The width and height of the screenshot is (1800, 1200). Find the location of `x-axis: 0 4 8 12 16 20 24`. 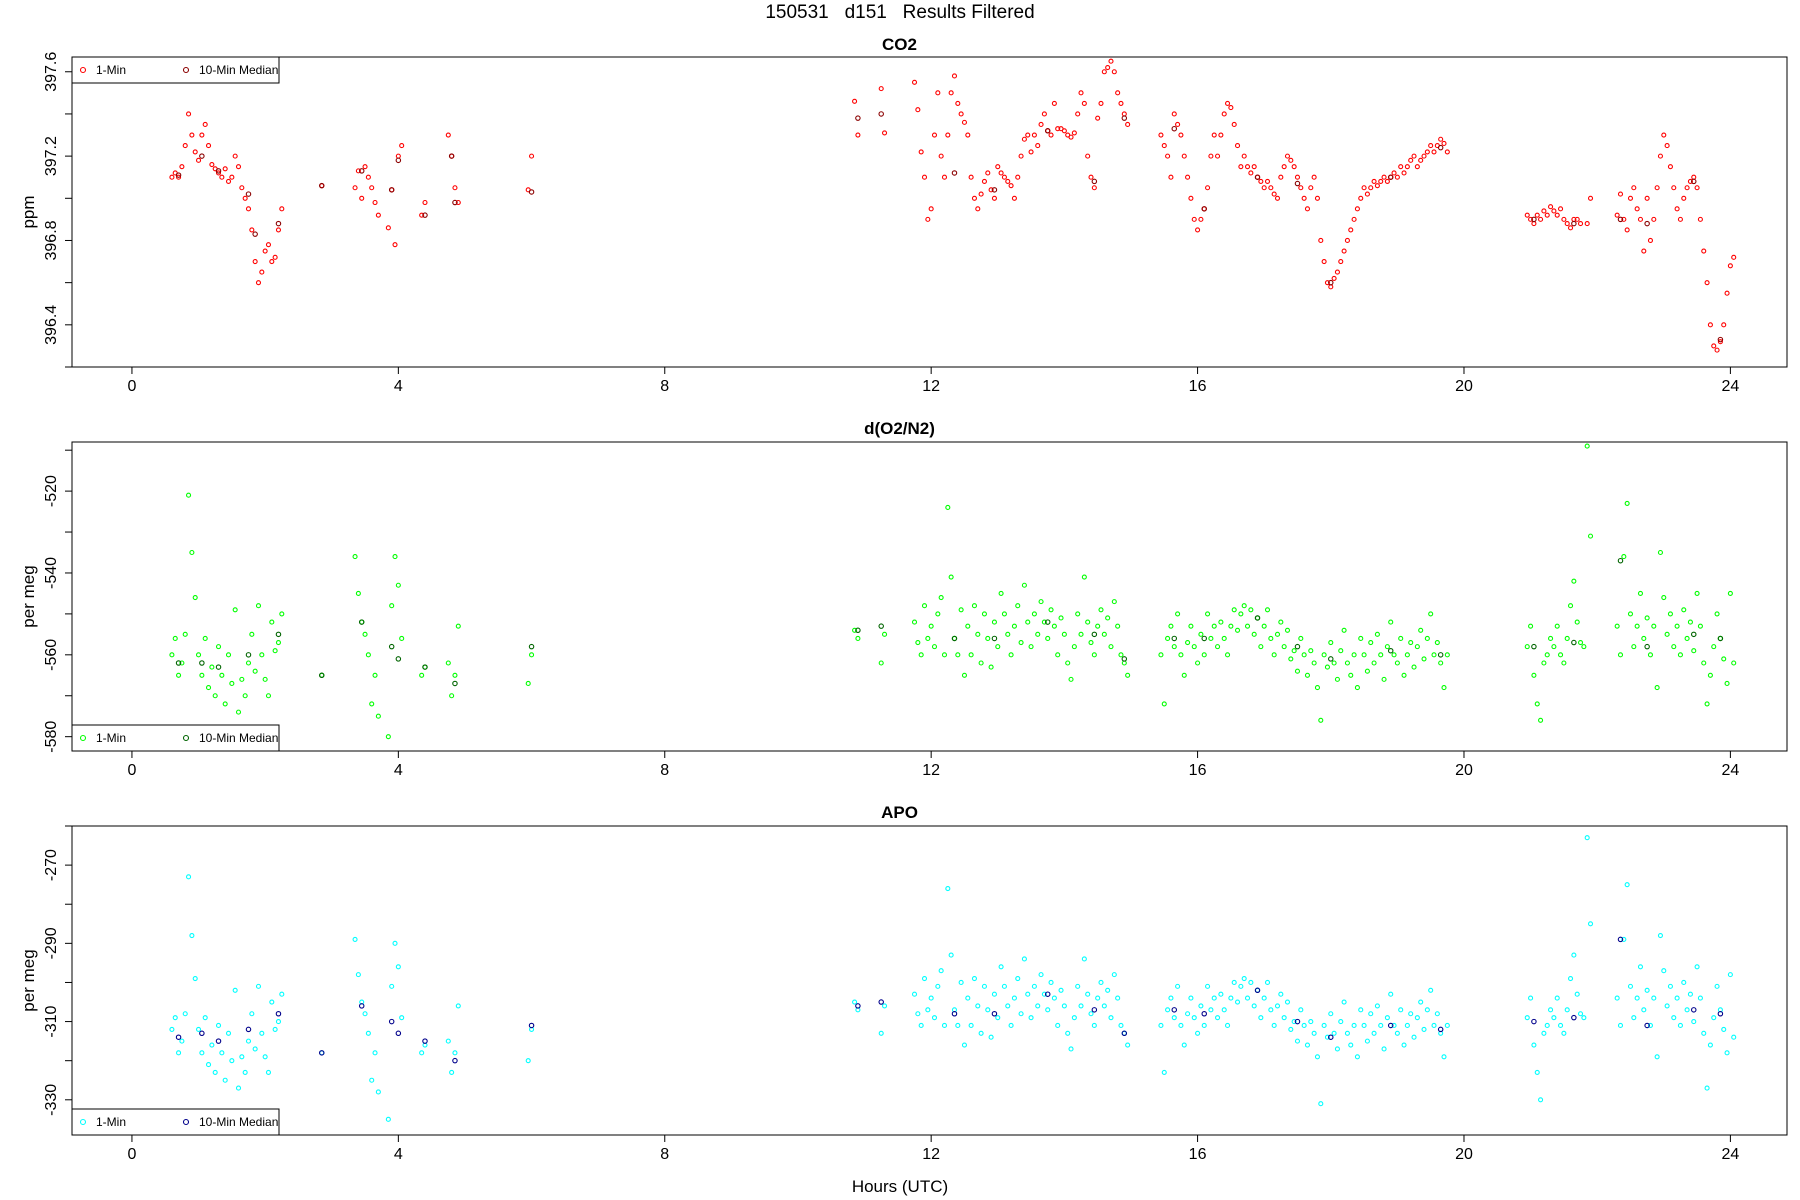

x-axis: 0 4 8 12 16 20 24 is located at coordinates (933, 381).